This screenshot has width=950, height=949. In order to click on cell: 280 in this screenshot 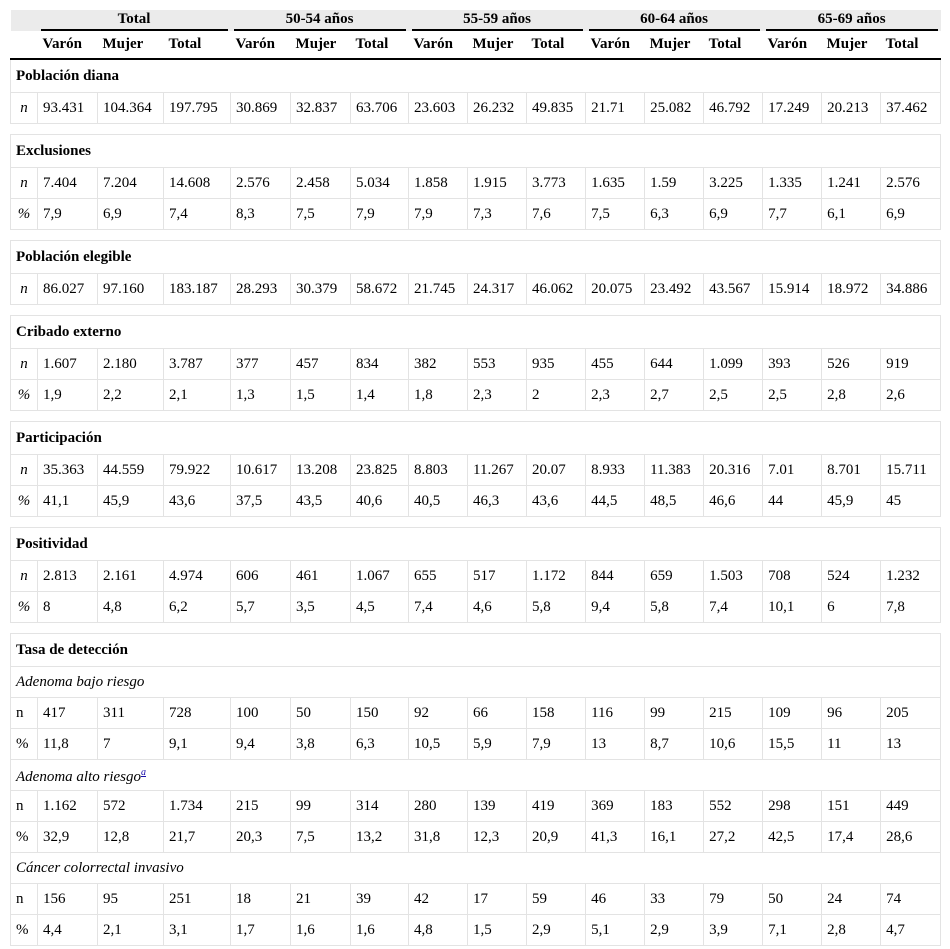, I will do `click(438, 806)`.